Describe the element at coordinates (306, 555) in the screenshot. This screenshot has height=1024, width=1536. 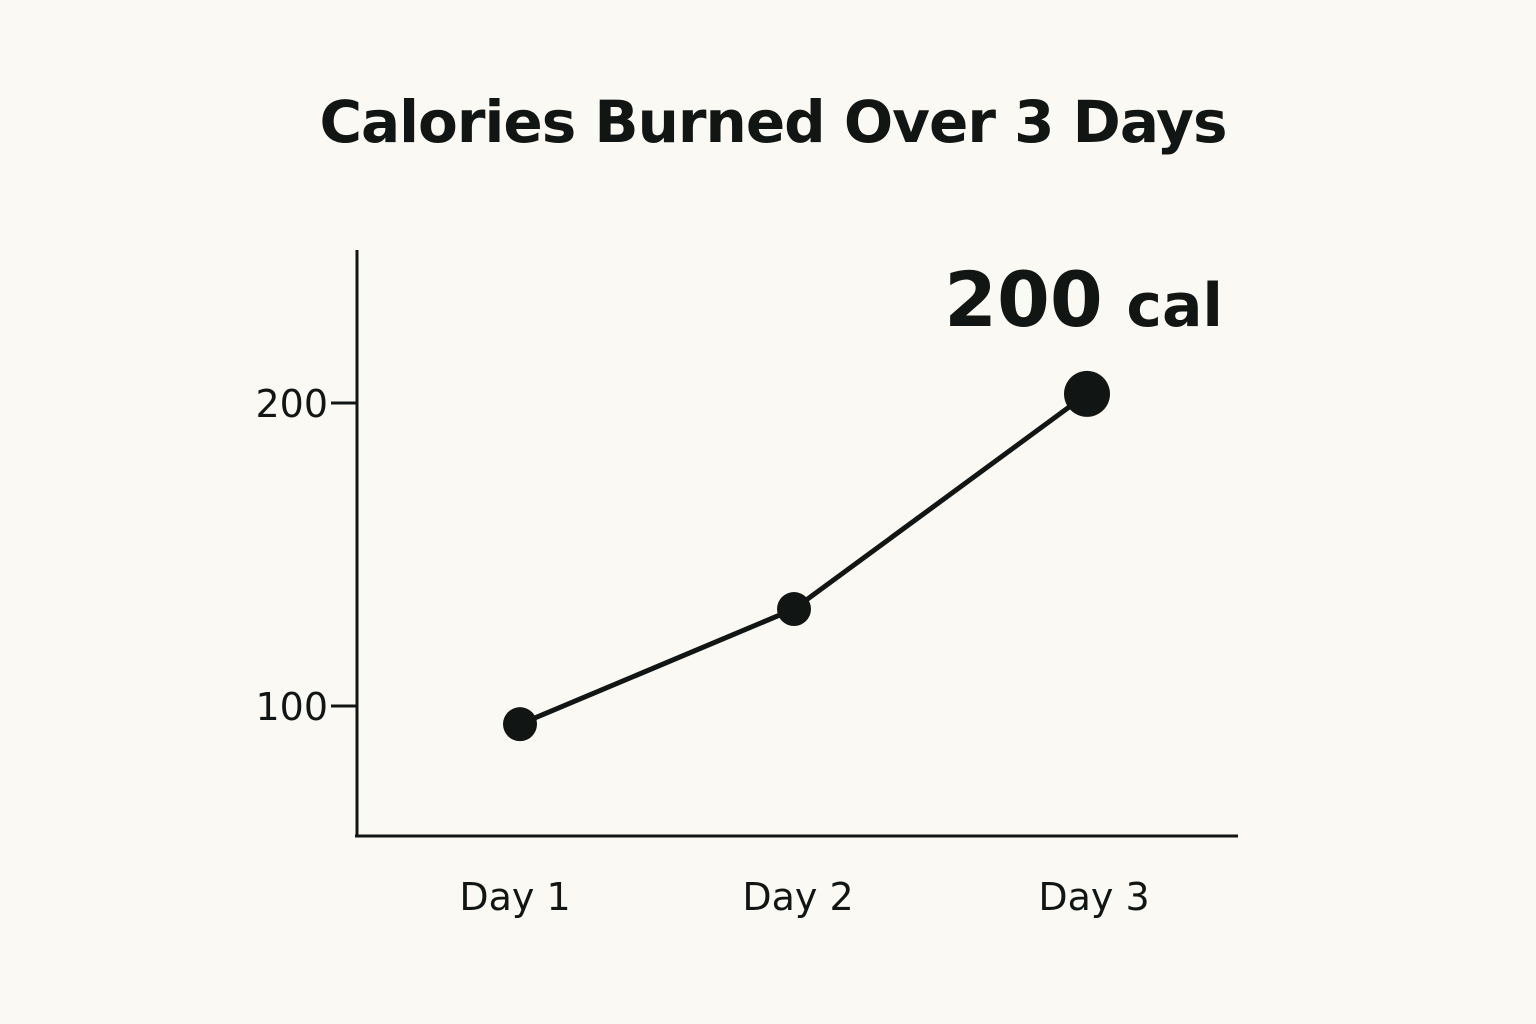
I see `y-ticks: 100 200` at that location.